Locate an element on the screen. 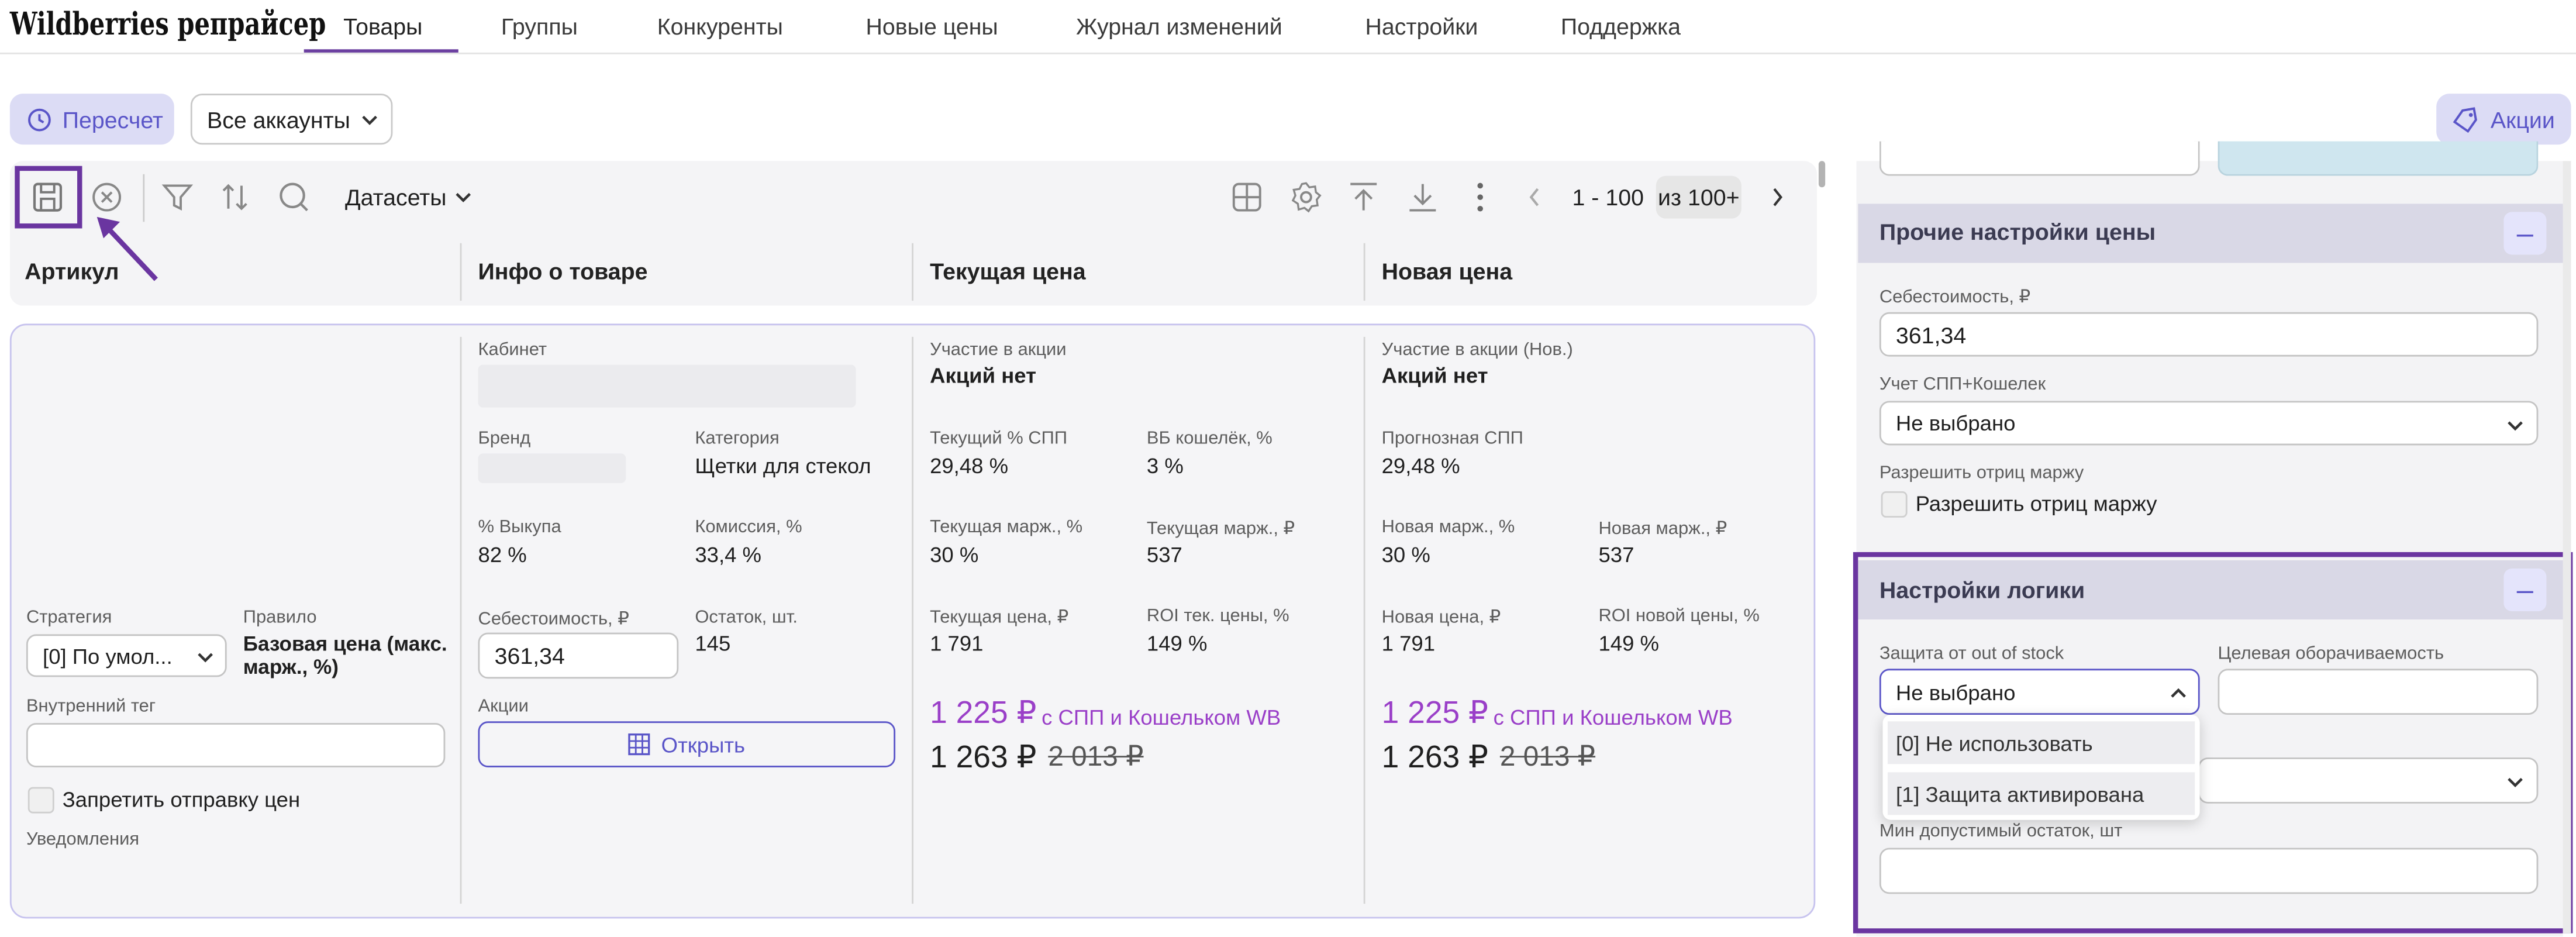  logic-settings-header is located at coordinates (2211, 590).